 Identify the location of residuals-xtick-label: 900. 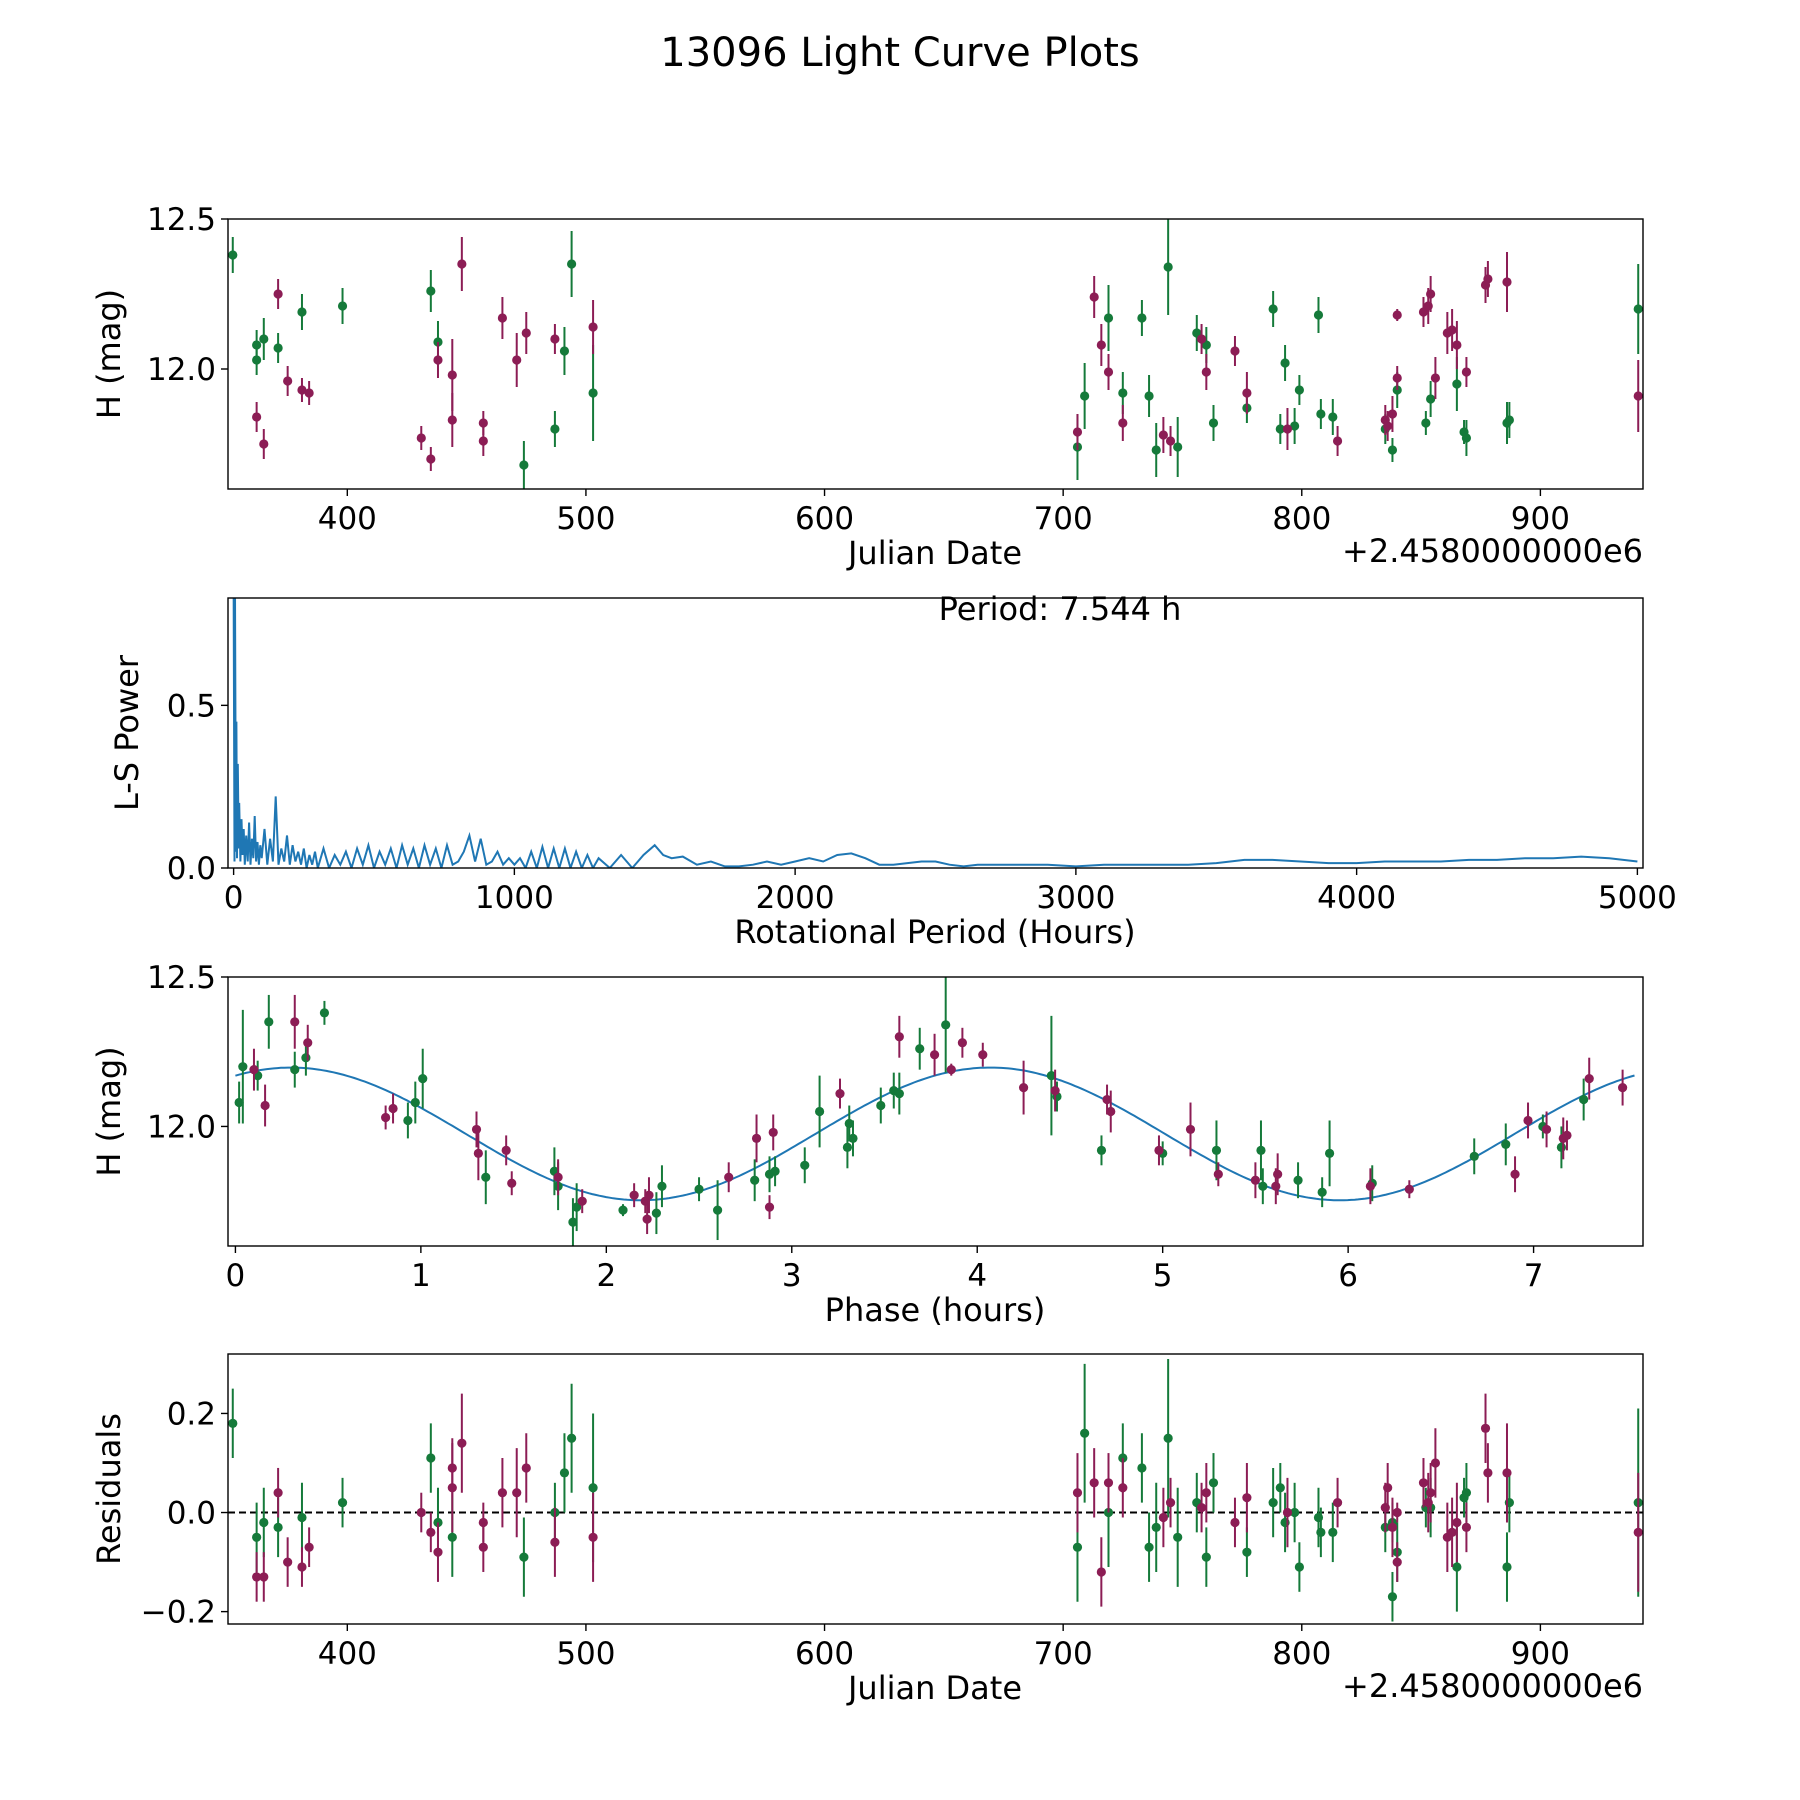
(1540, 1654).